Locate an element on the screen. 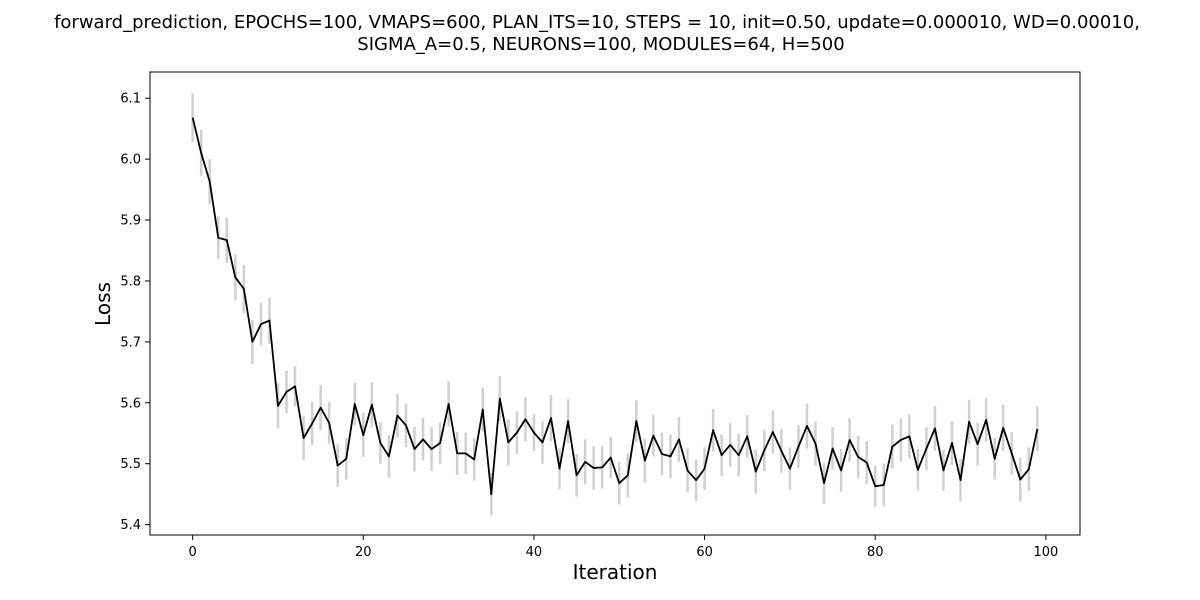 The width and height of the screenshot is (1200, 600). y-tick-label: 6.0 is located at coordinates (130, 160).